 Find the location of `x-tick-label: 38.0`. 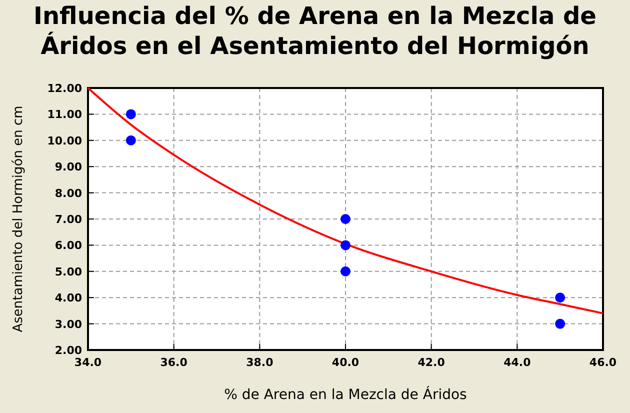

x-tick-label: 38.0 is located at coordinates (260, 362).